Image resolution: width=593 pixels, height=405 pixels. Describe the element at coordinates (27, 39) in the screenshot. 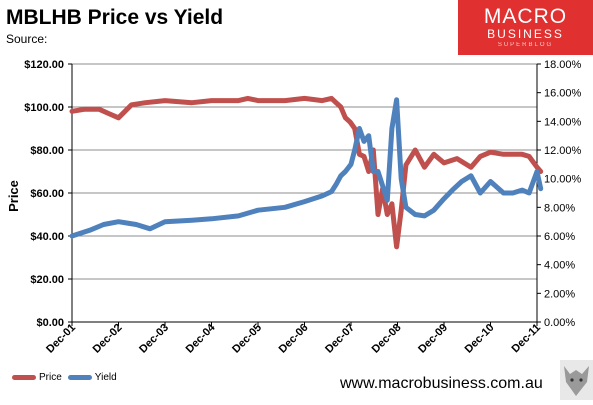

I see `source-label: Source:` at that location.